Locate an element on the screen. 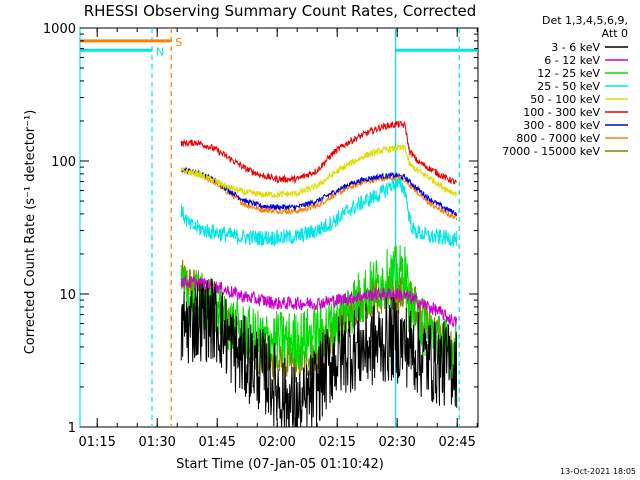 This screenshot has width=640, height=480. x-tick-label: 02:45 is located at coordinates (456, 442).